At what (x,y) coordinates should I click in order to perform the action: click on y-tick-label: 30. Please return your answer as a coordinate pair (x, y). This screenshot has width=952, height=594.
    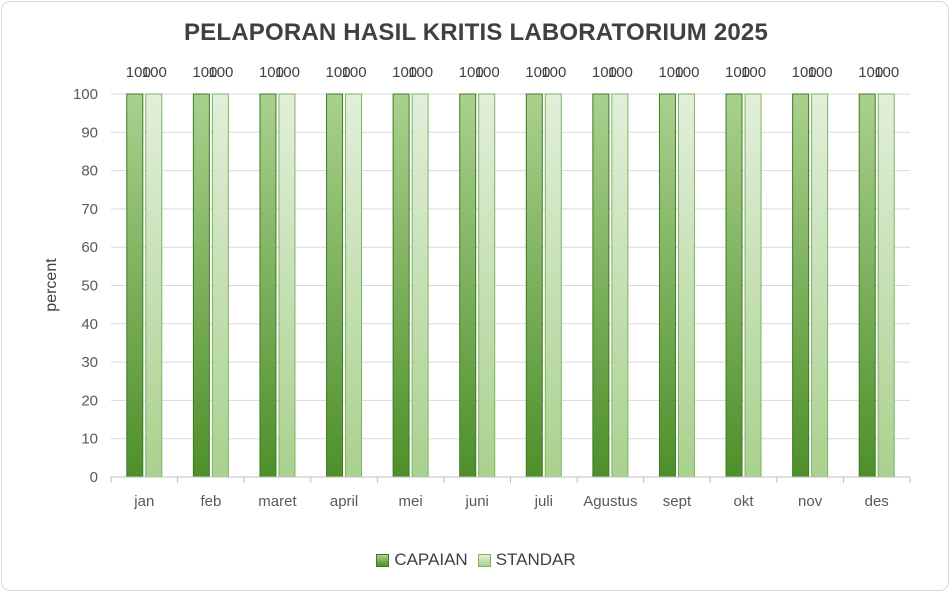
    Looking at the image, I should click on (89, 362).